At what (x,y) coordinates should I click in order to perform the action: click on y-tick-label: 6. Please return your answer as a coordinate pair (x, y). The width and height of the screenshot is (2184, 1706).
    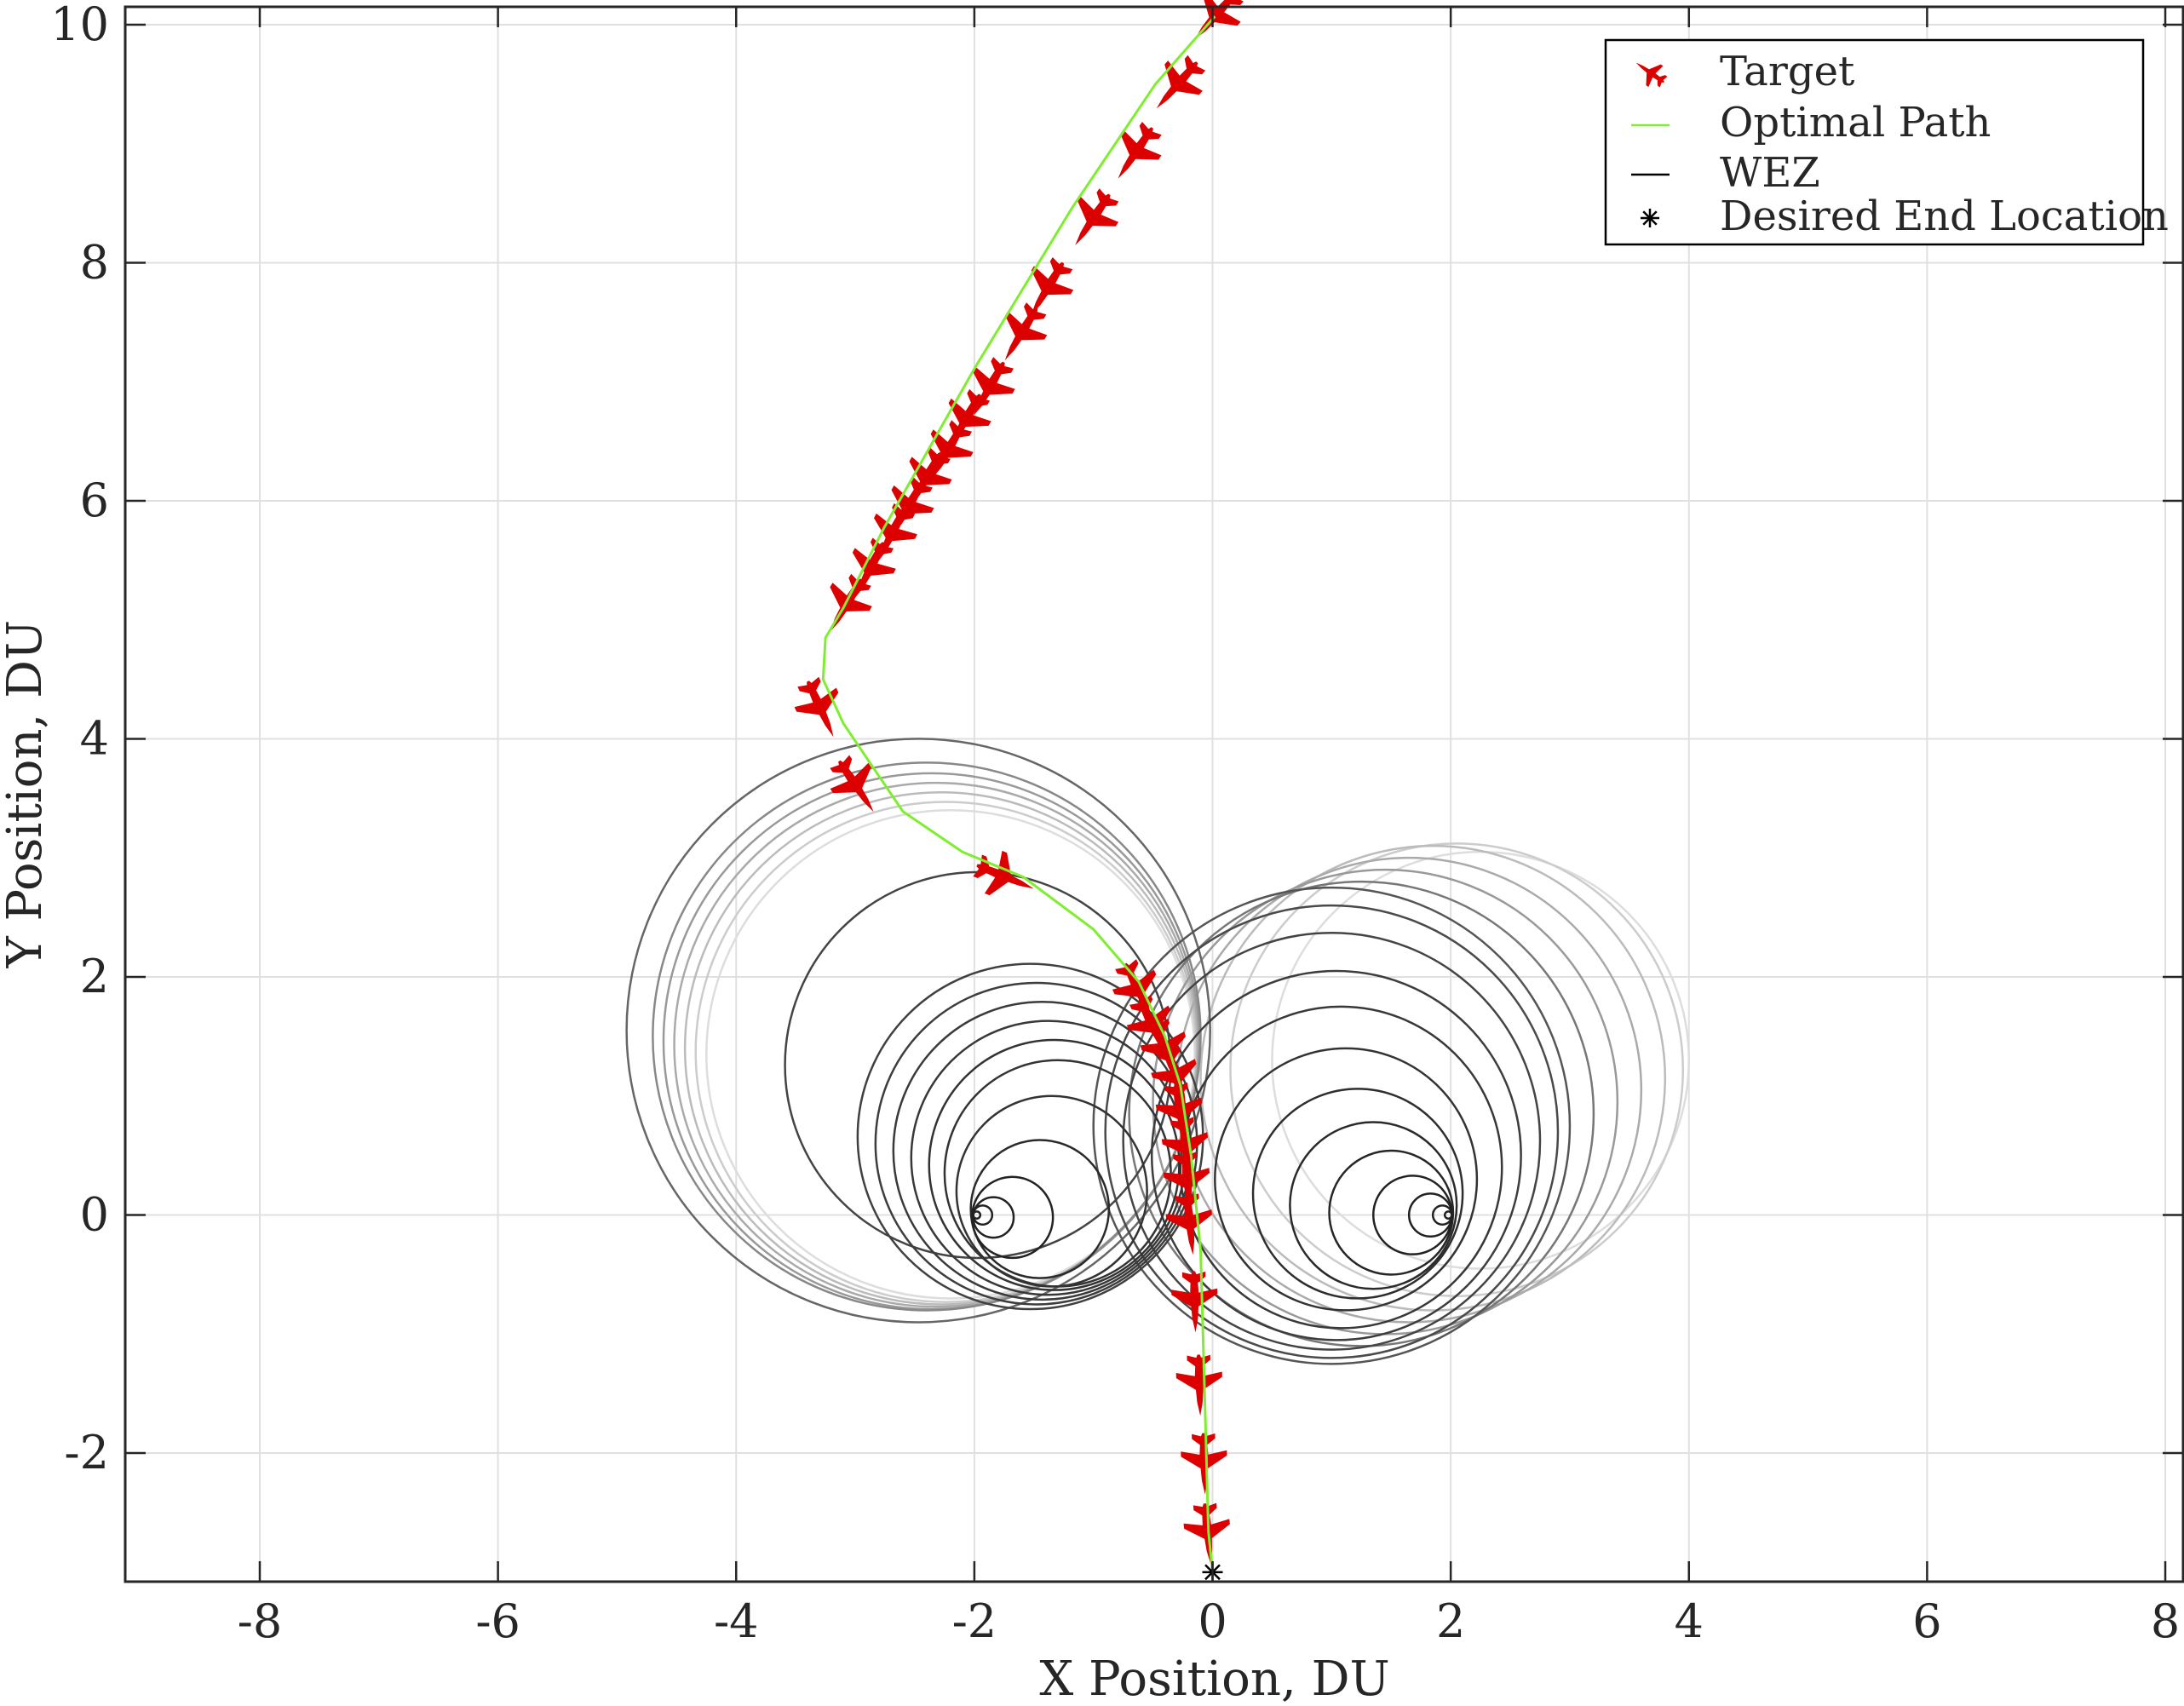
    Looking at the image, I should click on (94, 500).